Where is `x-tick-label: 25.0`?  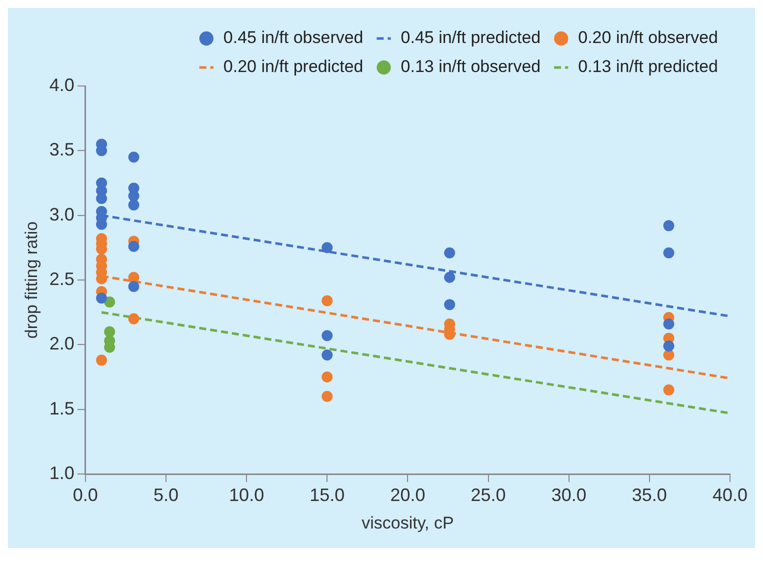
x-tick-label: 25.0 is located at coordinates (488, 494).